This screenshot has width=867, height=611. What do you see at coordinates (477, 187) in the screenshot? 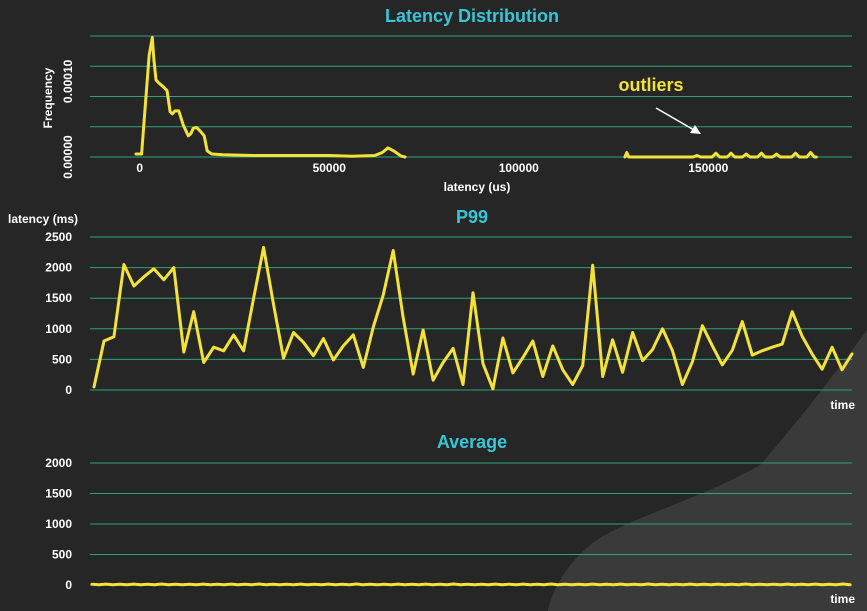
I see `x-axis-label: latency (us)` at bounding box center [477, 187].